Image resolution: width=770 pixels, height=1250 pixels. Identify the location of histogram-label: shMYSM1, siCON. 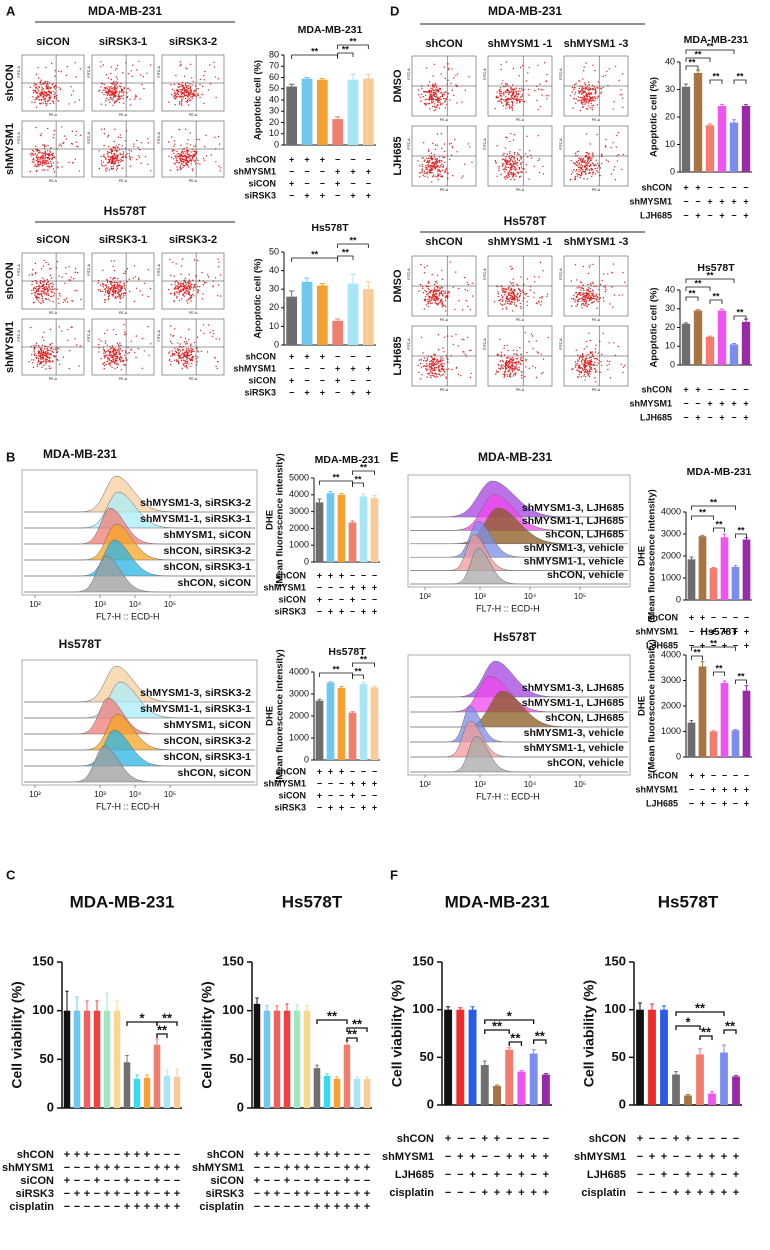
(207, 725).